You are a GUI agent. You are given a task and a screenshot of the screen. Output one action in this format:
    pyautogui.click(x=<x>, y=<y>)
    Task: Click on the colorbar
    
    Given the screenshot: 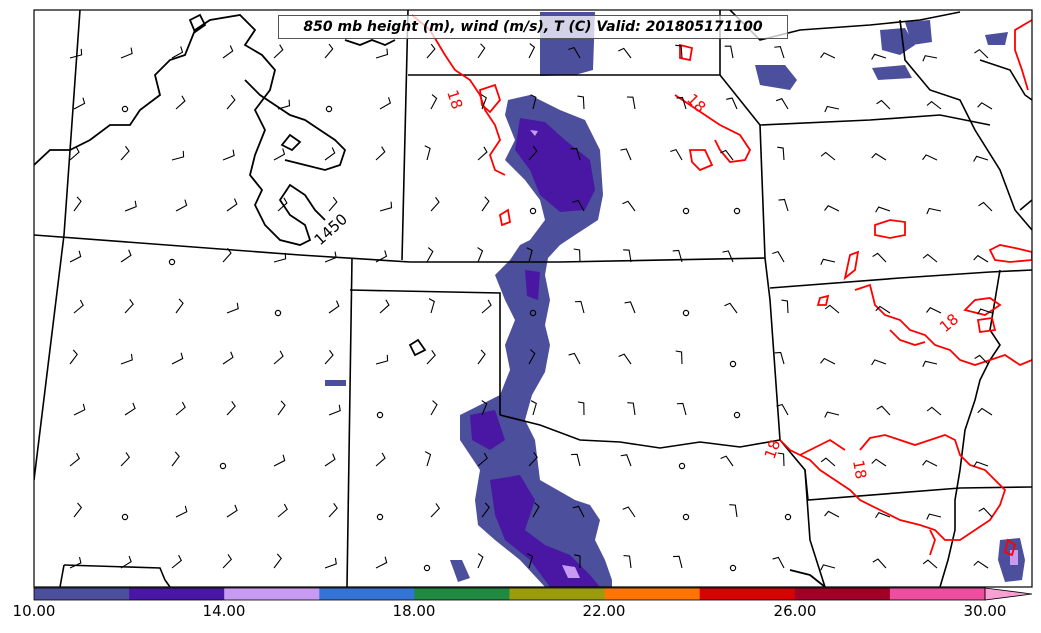 What is the action you would take?
    pyautogui.click(x=533, y=594)
    